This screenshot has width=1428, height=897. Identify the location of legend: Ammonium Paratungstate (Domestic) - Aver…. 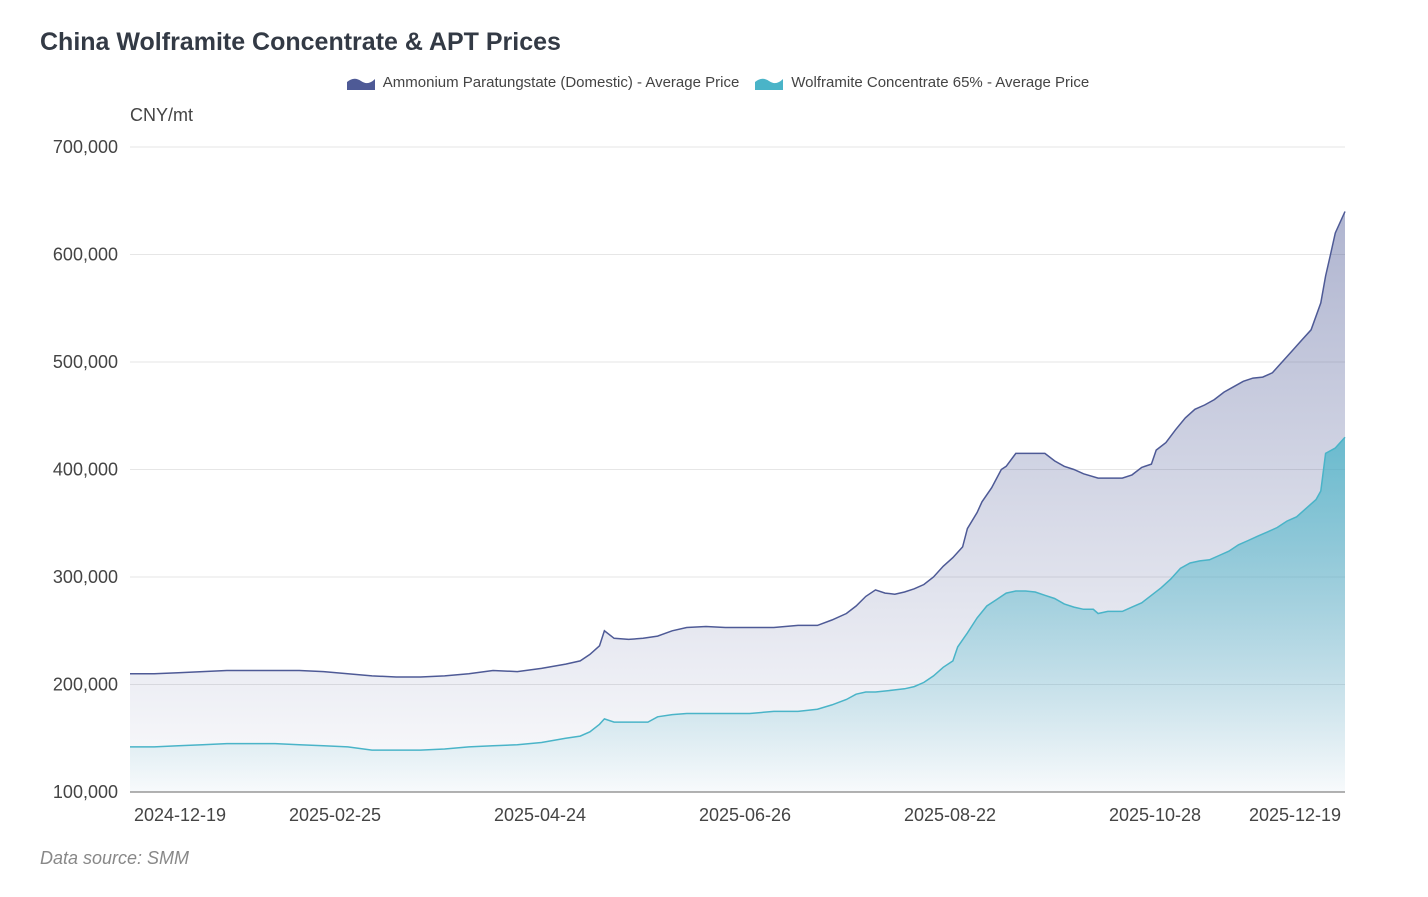
(714, 82).